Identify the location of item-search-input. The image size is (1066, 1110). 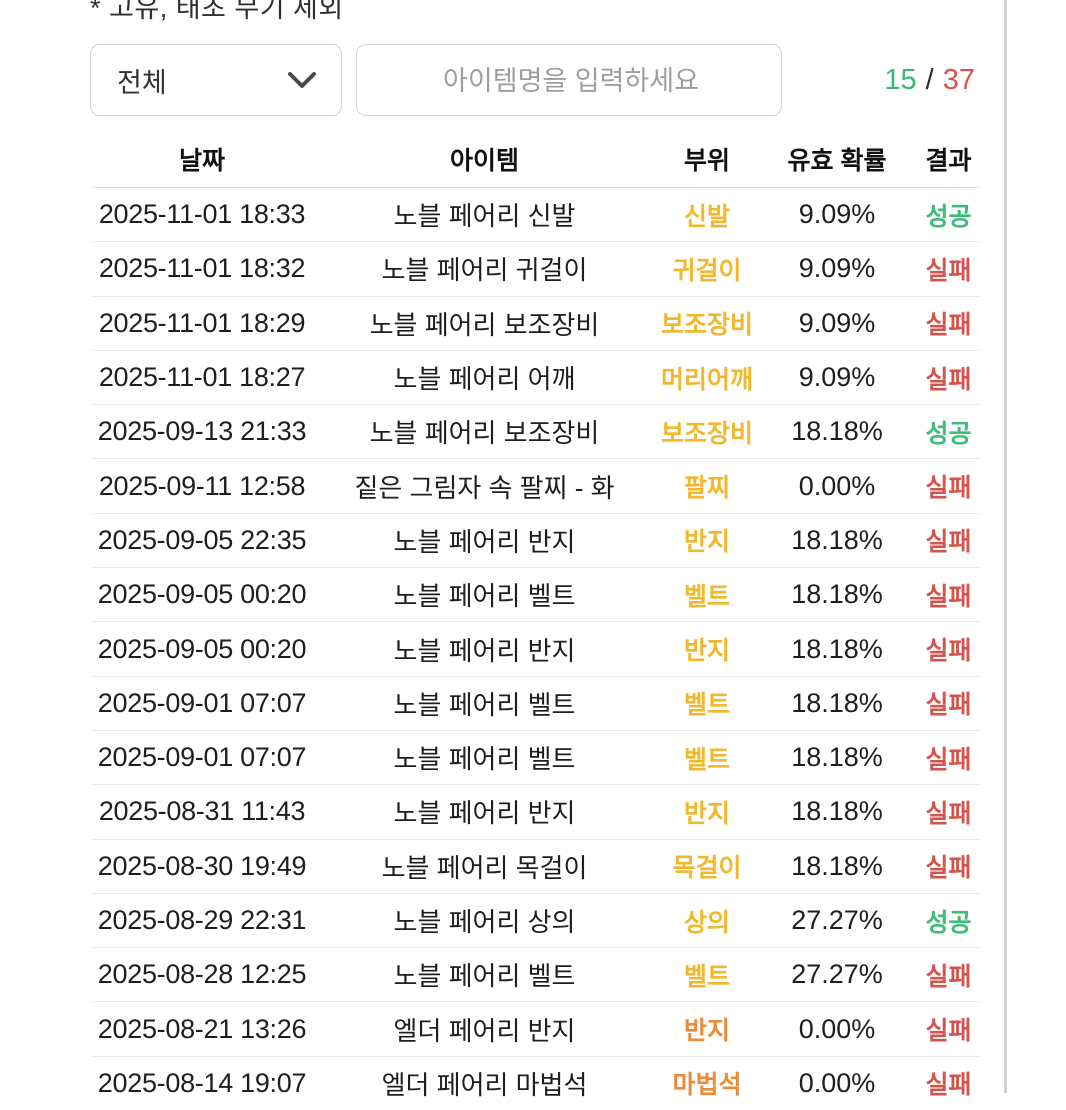
(571, 81).